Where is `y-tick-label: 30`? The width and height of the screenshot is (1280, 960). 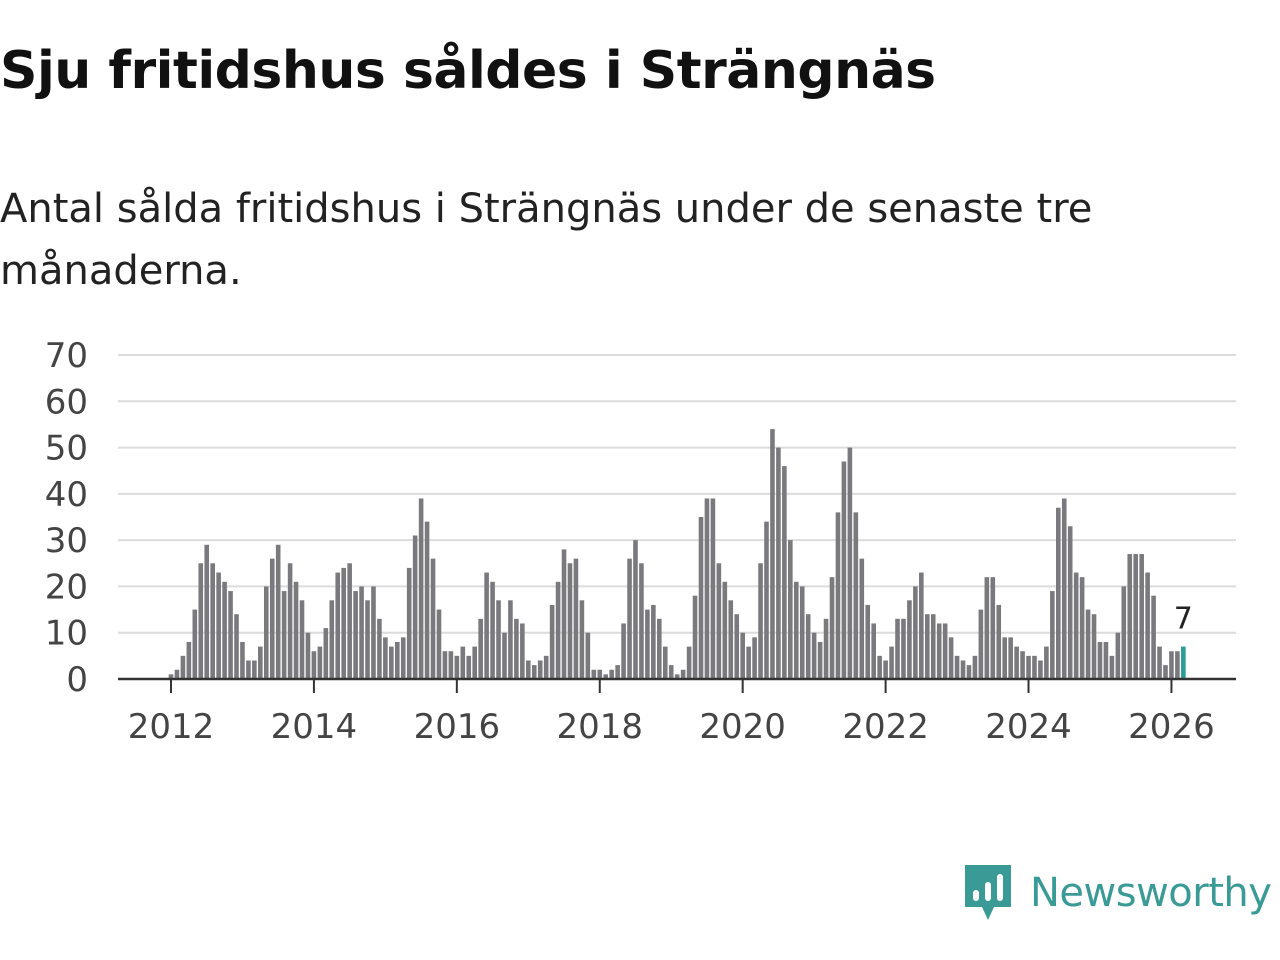 y-tick-label: 30 is located at coordinates (66, 541).